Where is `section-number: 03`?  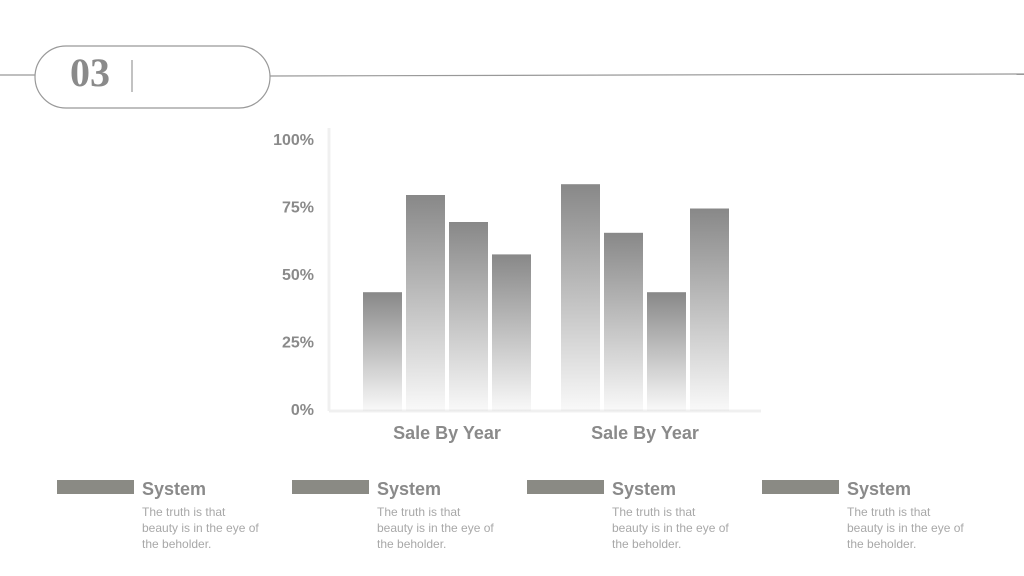 section-number: 03 is located at coordinates (90, 72).